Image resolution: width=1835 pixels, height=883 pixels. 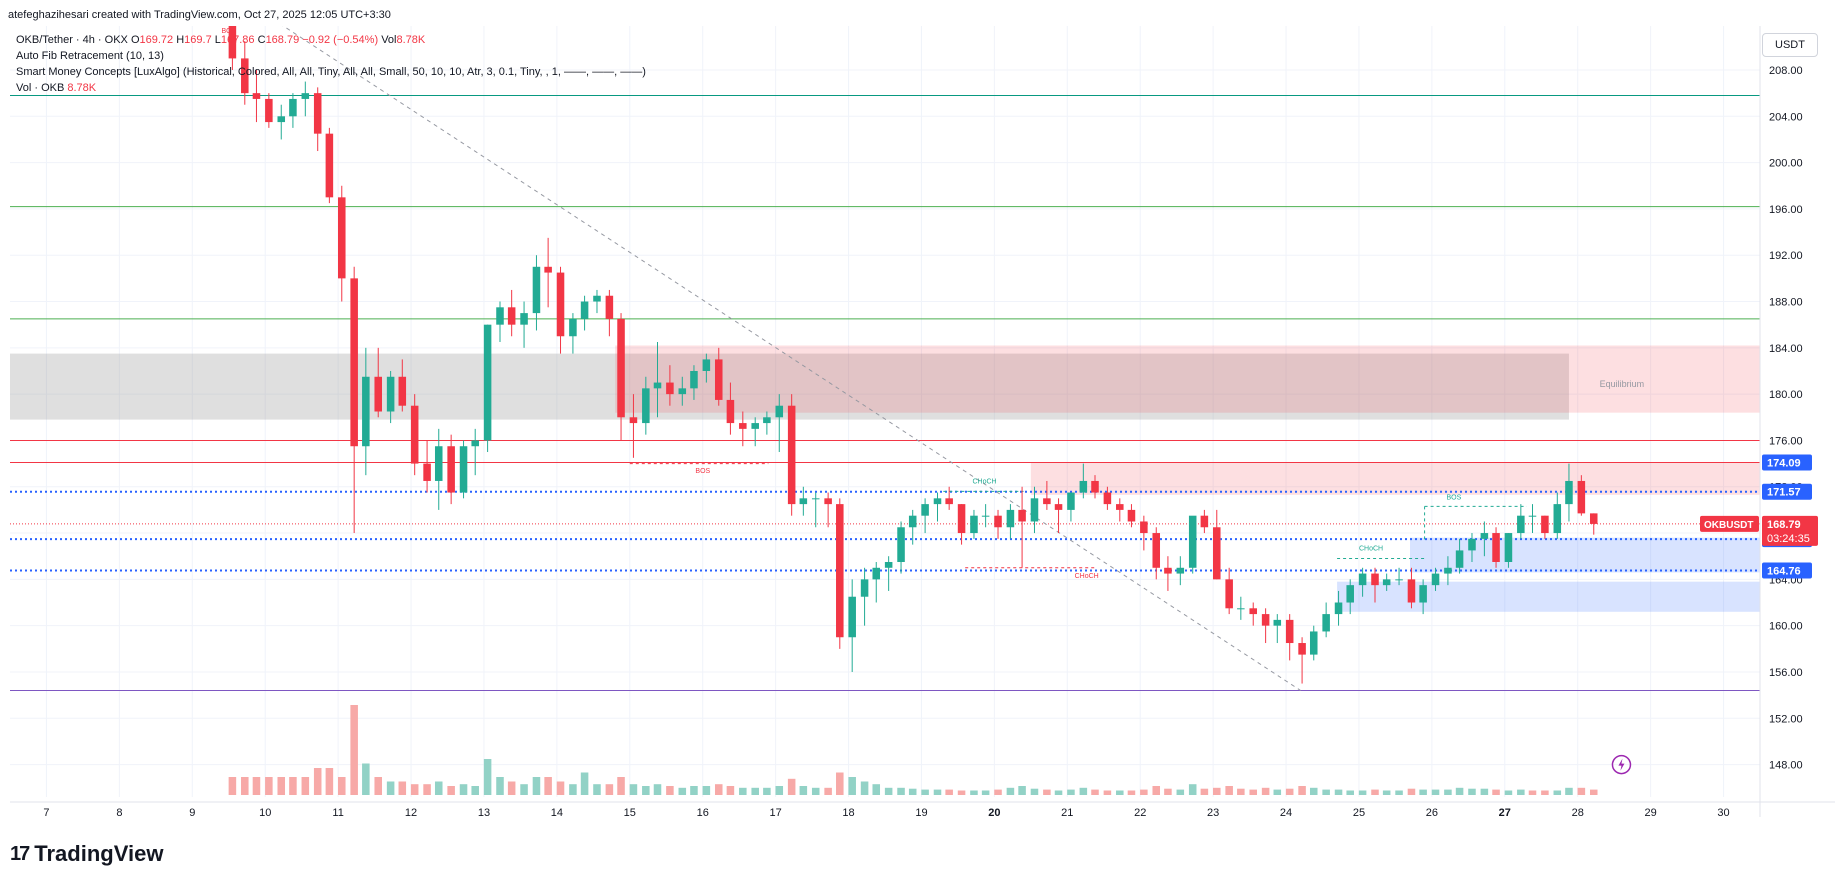 What do you see at coordinates (1786, 349) in the screenshot?
I see `y-tick-label: 184.00` at bounding box center [1786, 349].